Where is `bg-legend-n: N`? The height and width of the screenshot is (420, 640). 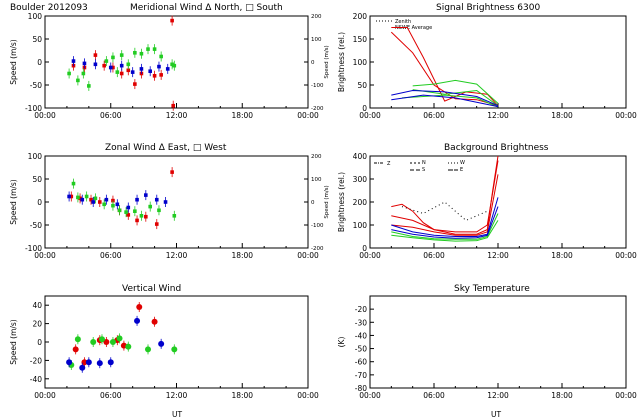
bg-legend-n: N is located at coordinates (424, 163).